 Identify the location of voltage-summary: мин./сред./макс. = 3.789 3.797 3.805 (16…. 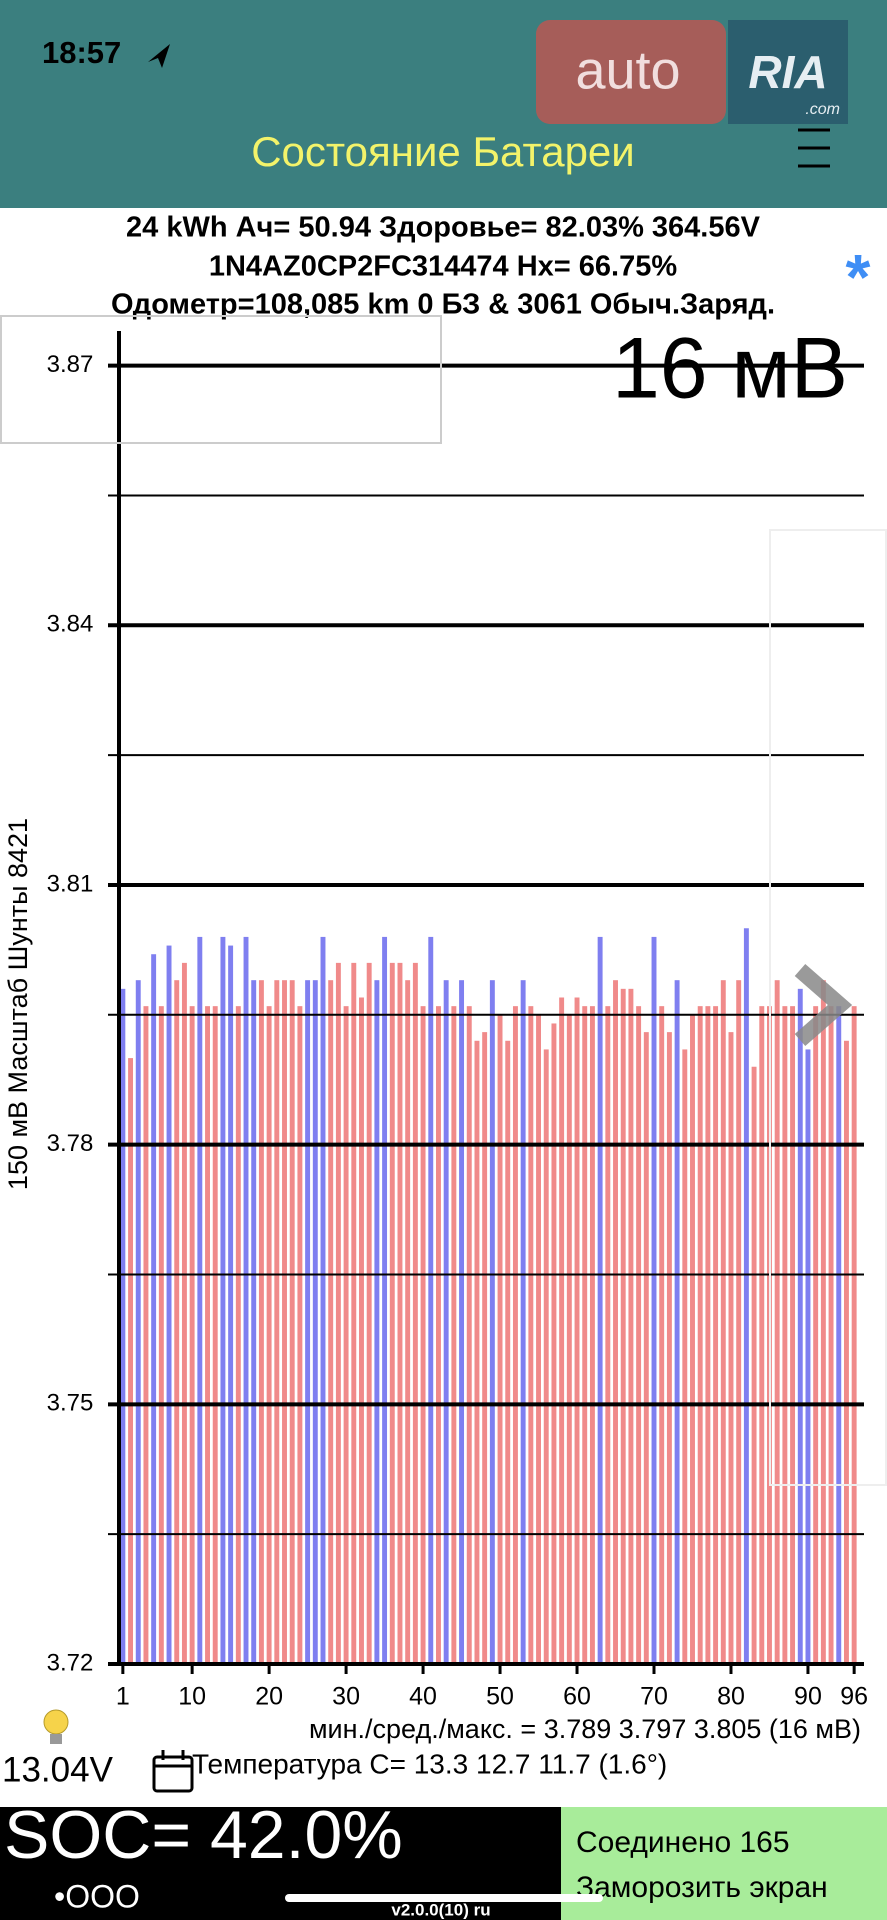
(585, 1729).